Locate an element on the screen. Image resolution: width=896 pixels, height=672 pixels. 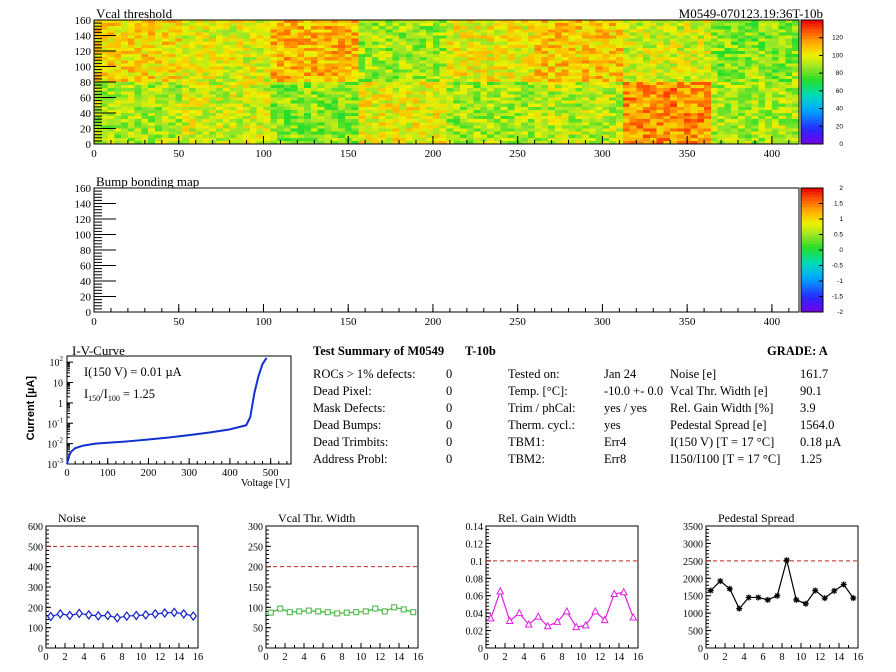
summary-mid-label: Trim / phCal: is located at coordinates (542, 408).